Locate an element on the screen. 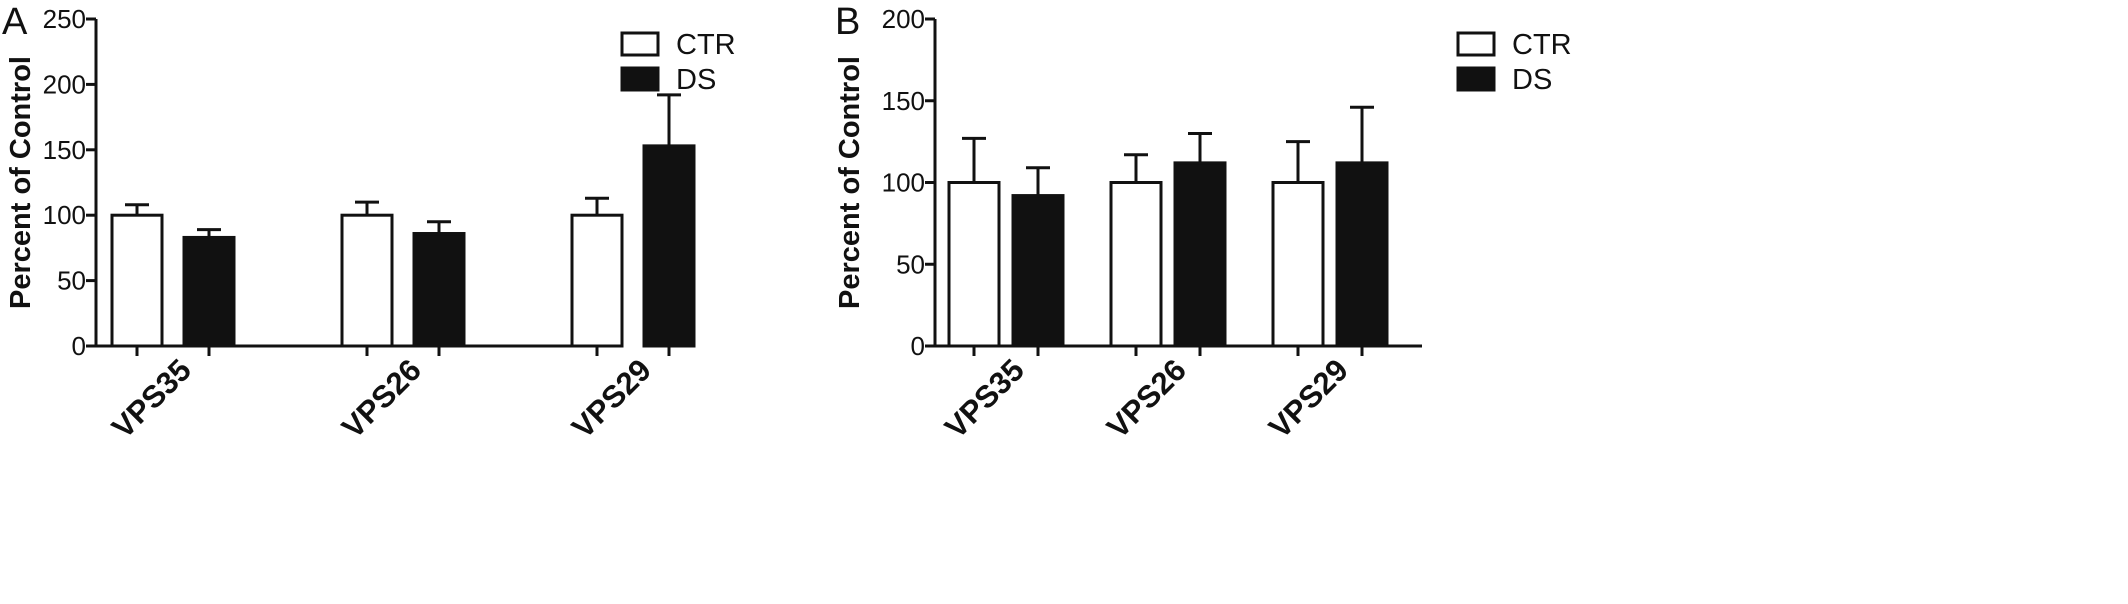 The height and width of the screenshot is (604, 2128). panel-a-category-label: VPS29 is located at coordinates (611, 398).